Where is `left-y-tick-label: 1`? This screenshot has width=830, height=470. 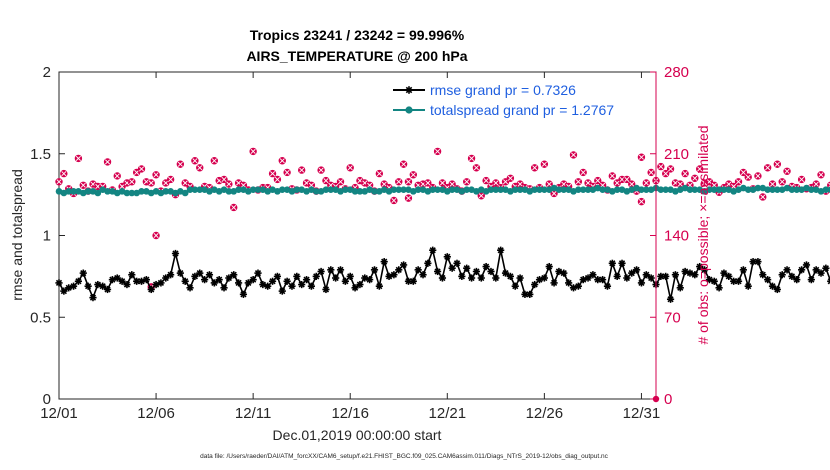
left-y-tick-label: 1 is located at coordinates (47, 236).